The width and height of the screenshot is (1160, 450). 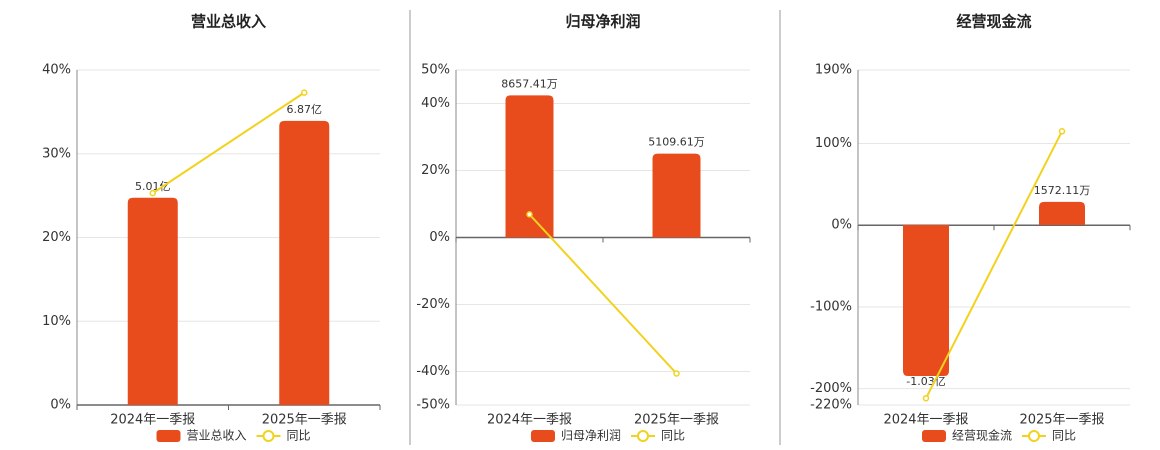 I want to click on y-tick-label: -50%, so click(x=433, y=405).